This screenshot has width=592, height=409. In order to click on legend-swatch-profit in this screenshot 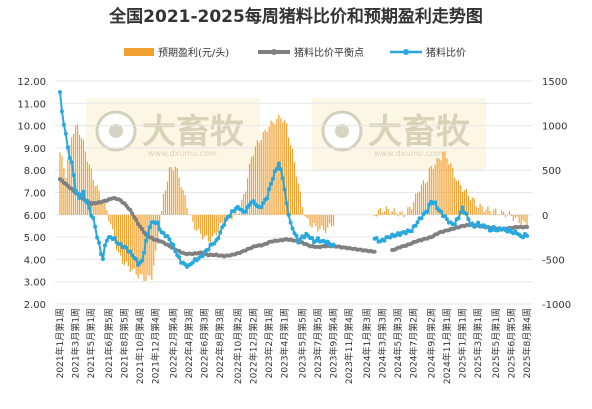, I will do `click(139, 52)`.